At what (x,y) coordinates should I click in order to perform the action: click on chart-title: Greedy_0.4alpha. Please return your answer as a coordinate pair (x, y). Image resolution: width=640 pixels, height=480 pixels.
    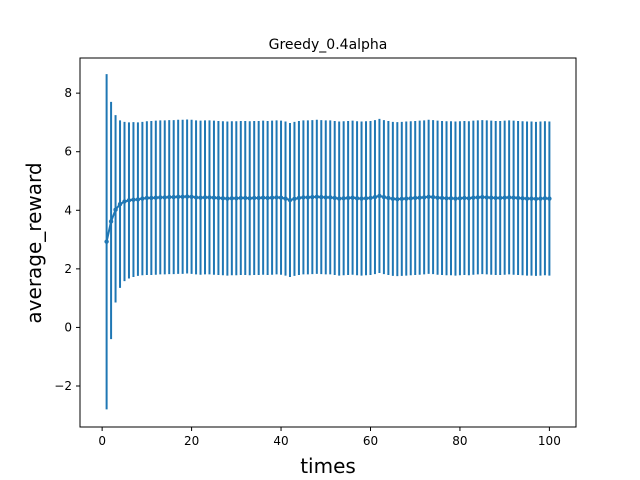
    Looking at the image, I should click on (328, 45).